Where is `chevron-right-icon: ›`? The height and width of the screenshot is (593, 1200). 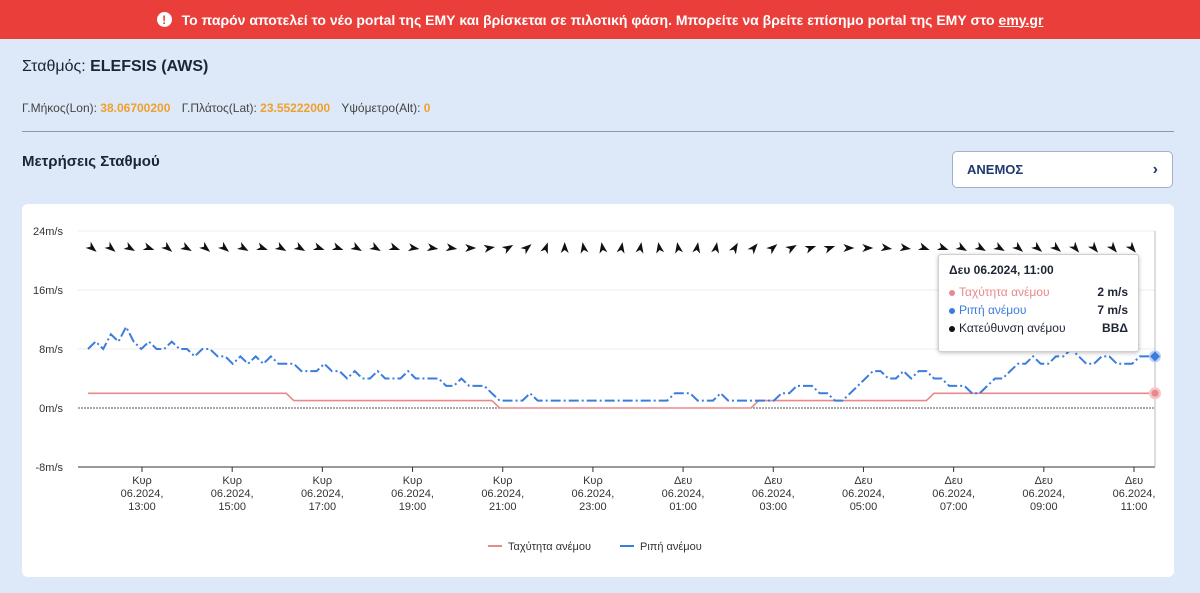 chevron-right-icon: › is located at coordinates (1155, 169).